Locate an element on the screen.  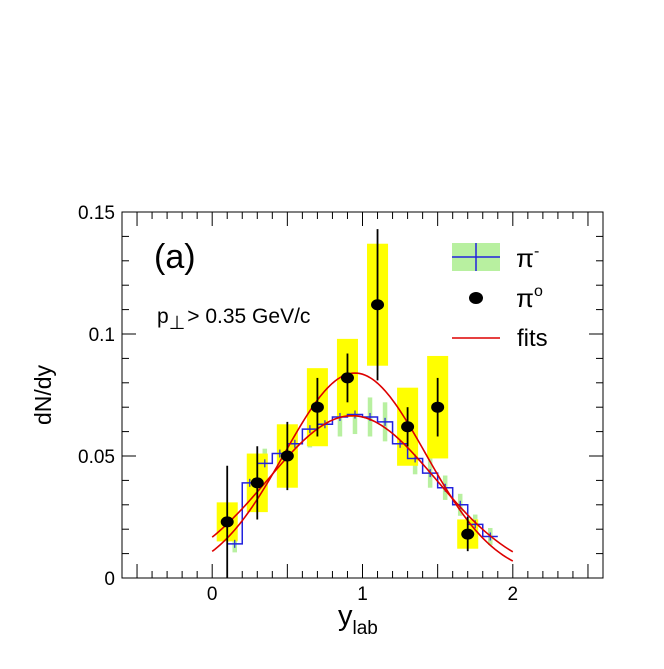
y-tick-label-0: 0 is located at coordinates (109, 579).